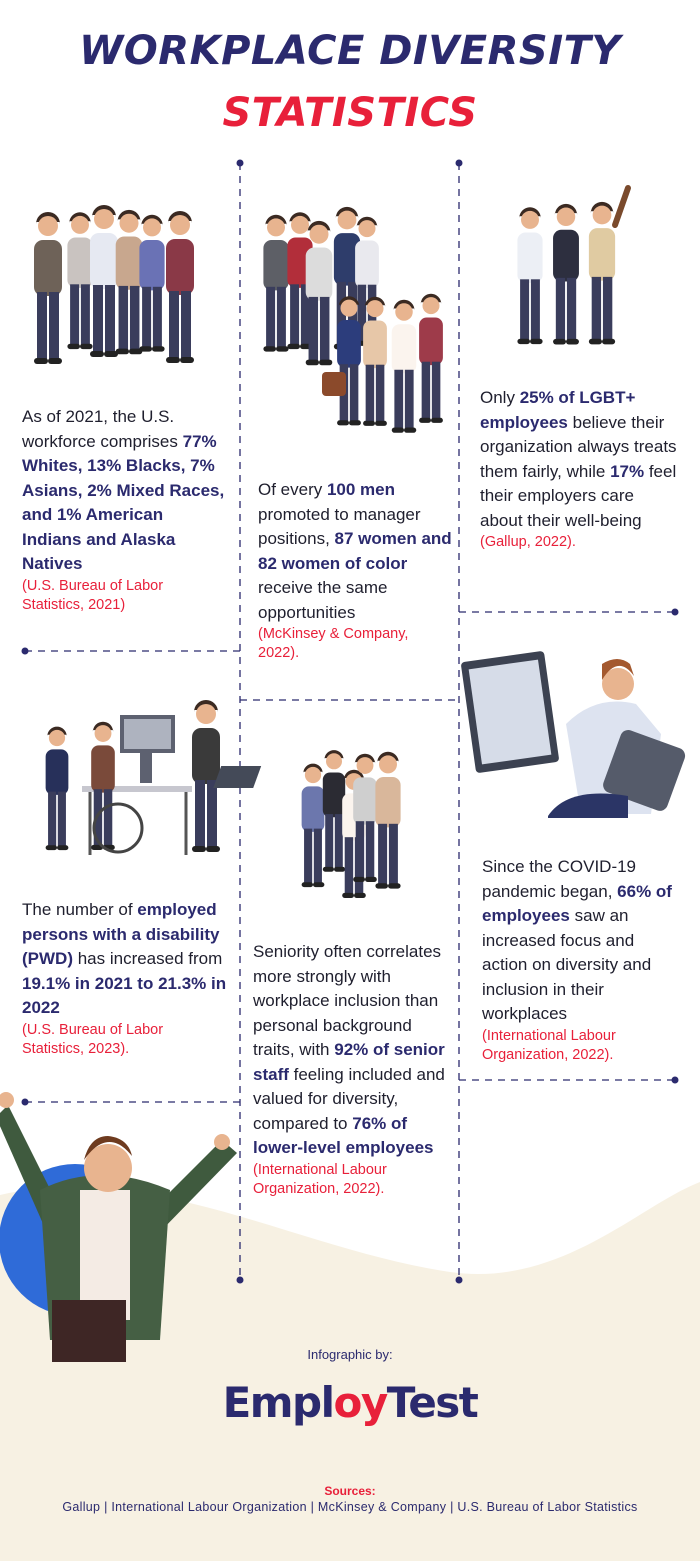  Describe the element at coordinates (432, 1402) in the screenshot. I see `logo-part: Test` at that location.